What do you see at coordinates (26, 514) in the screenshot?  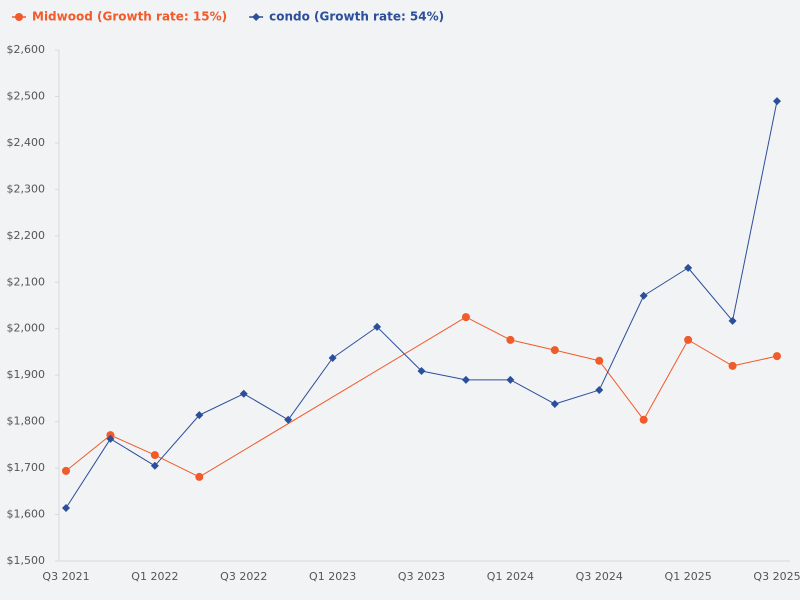 I see `y-tick-label: $1,600` at bounding box center [26, 514].